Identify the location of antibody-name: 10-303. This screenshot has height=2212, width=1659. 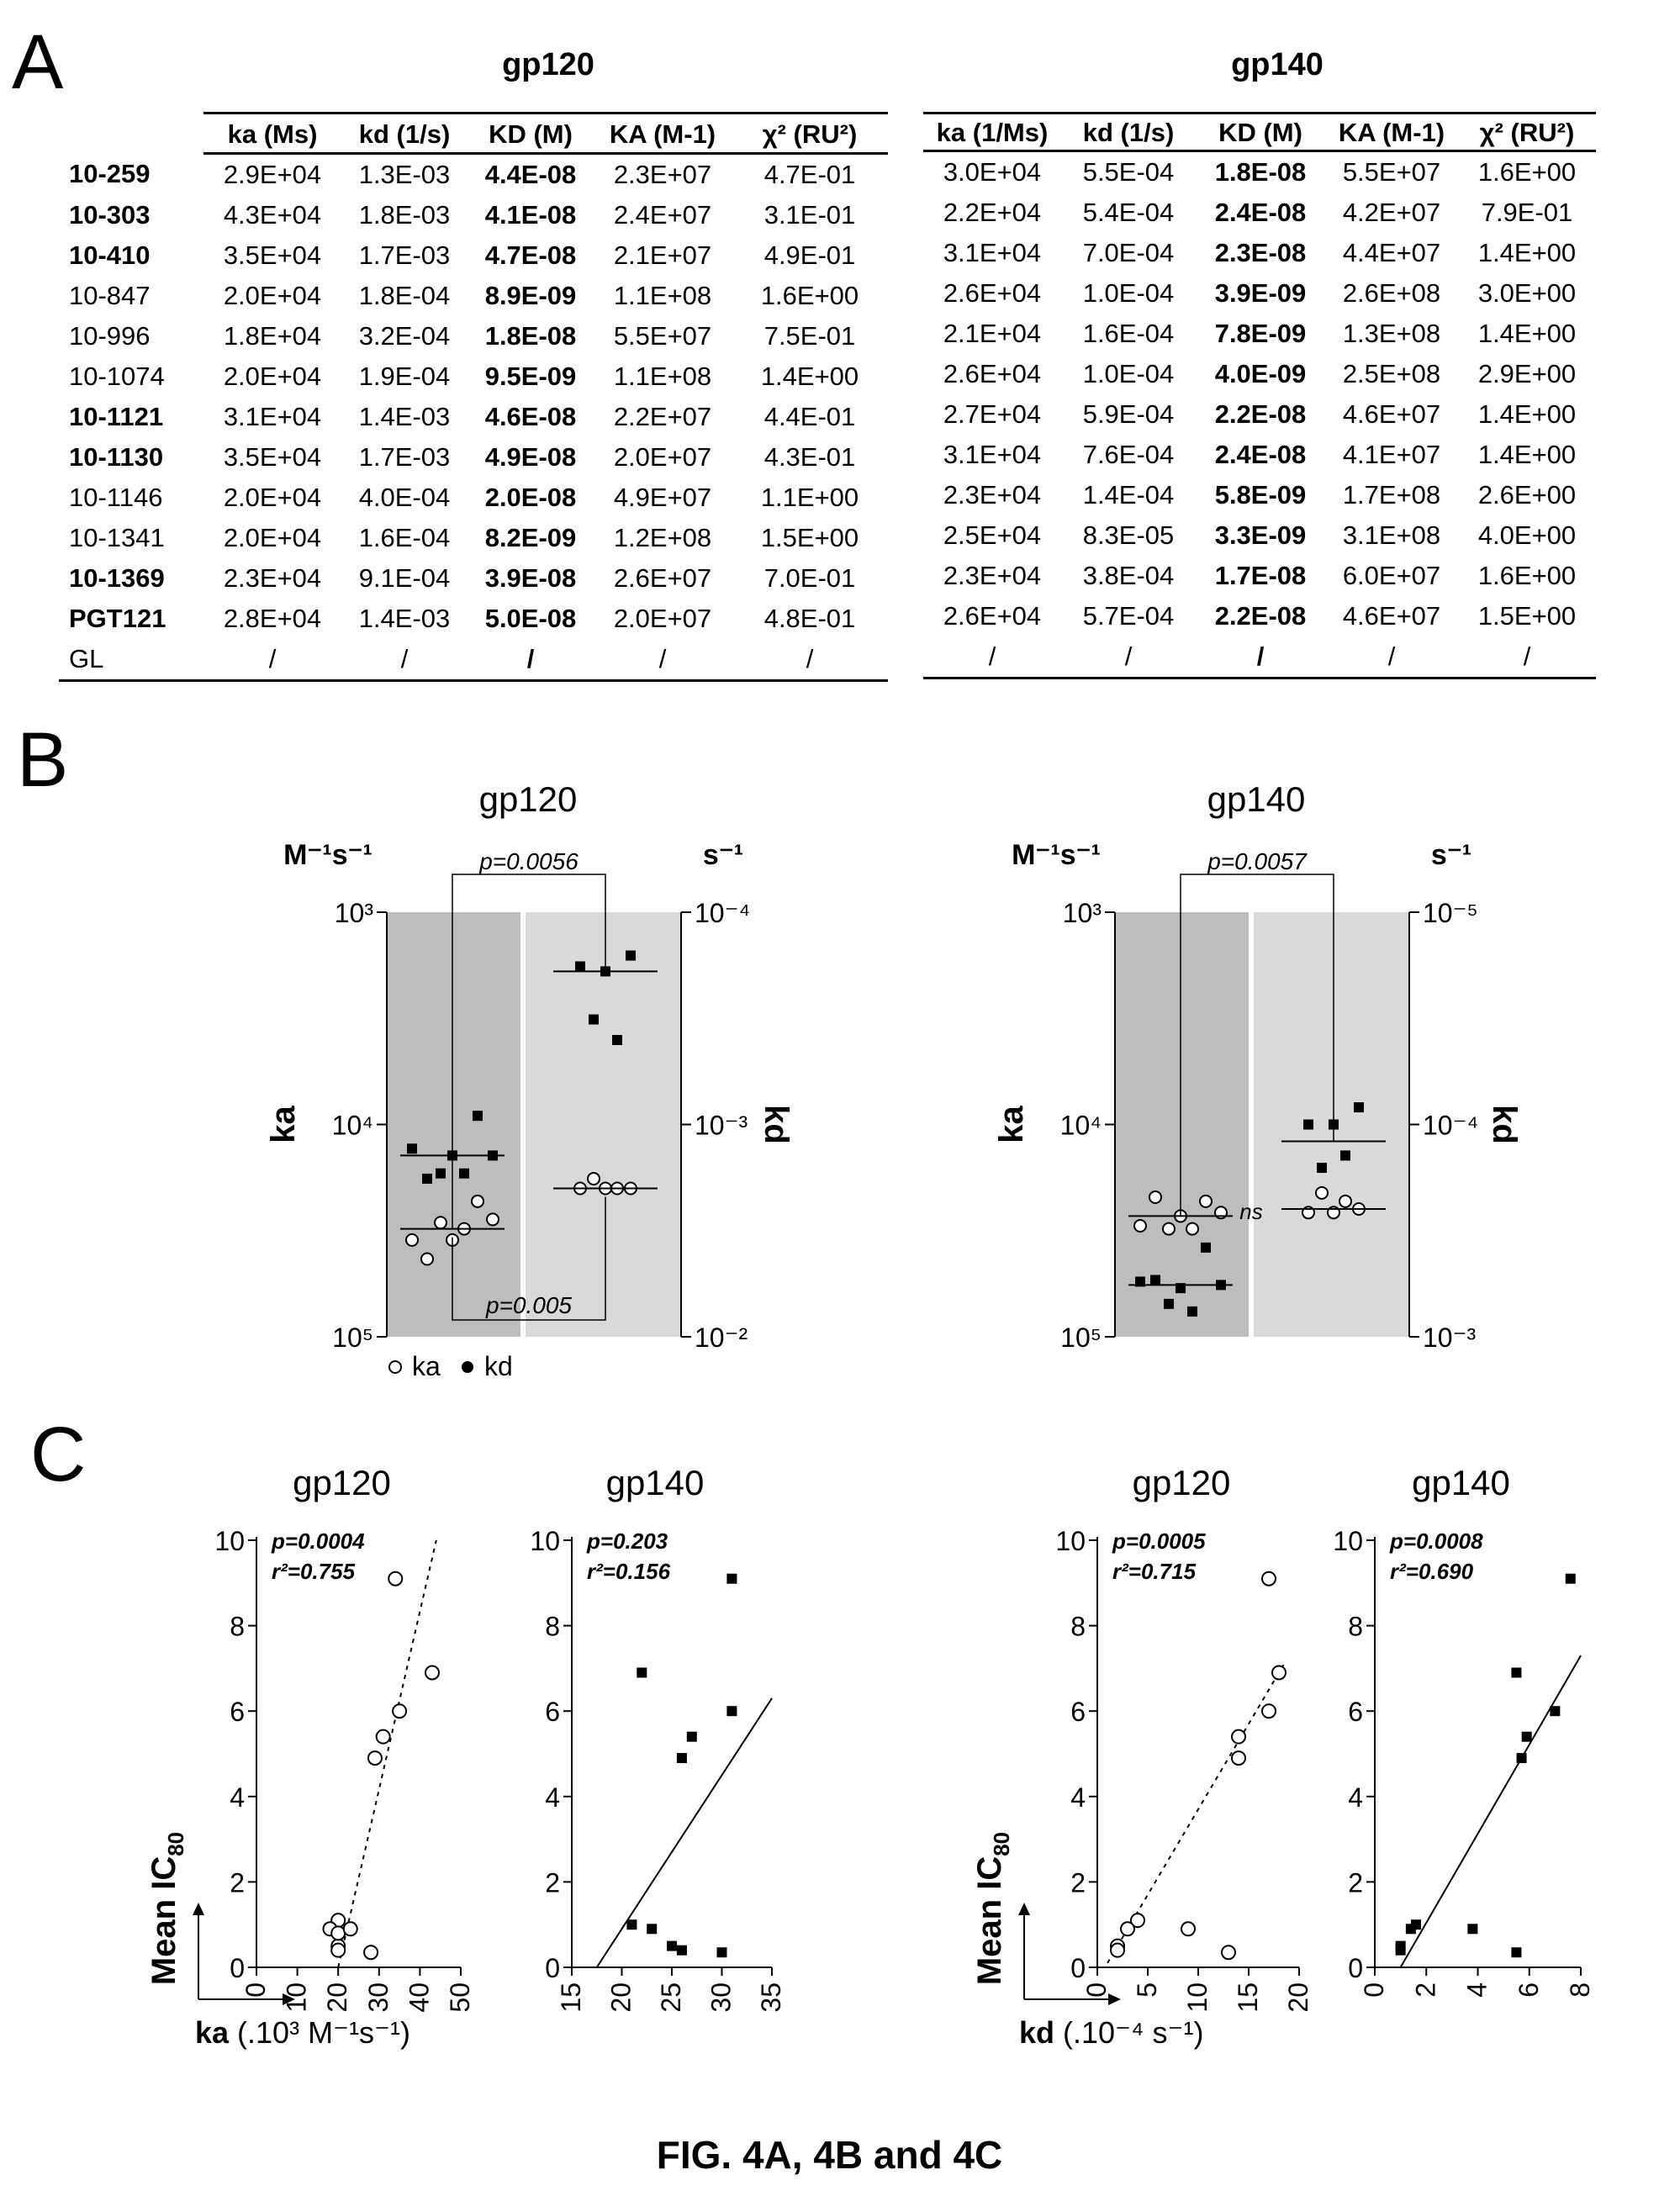
(110, 215).